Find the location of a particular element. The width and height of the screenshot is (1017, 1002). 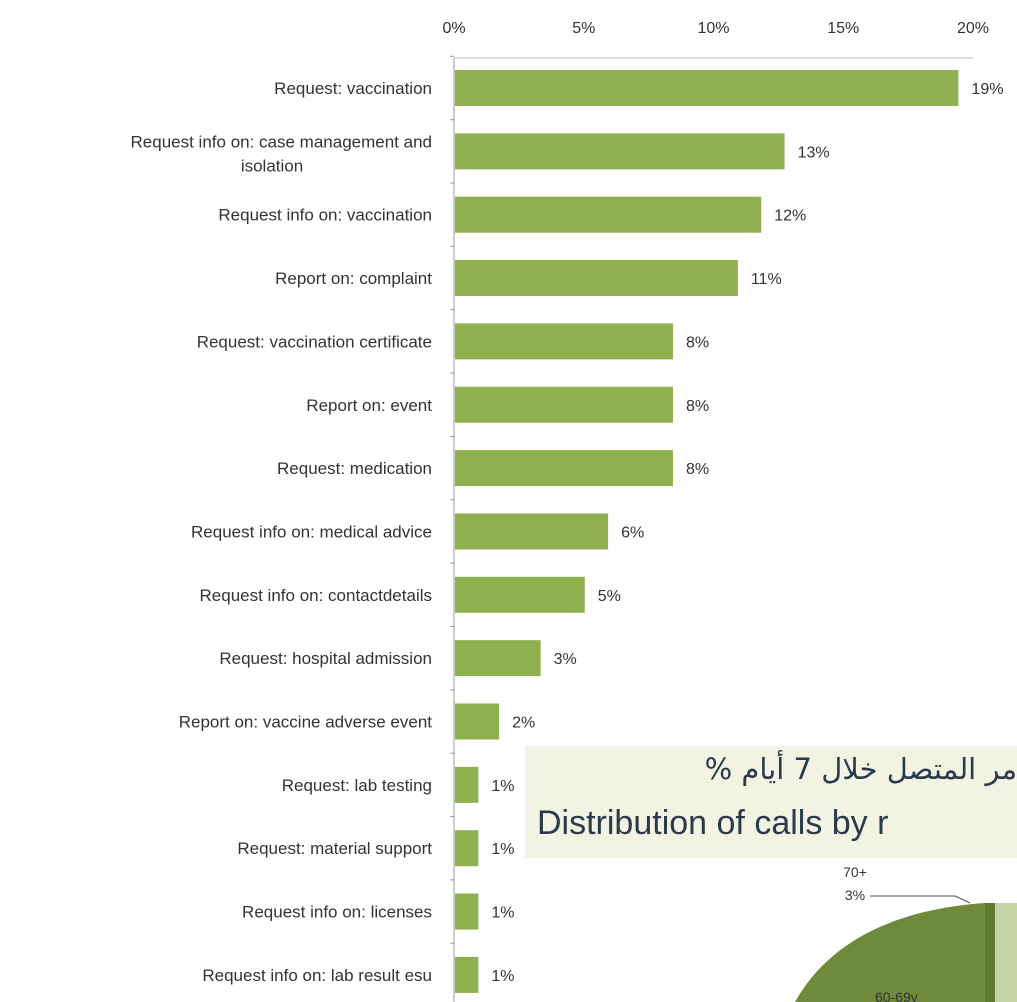

category-label: Request info on: vaccination is located at coordinates (325, 215).